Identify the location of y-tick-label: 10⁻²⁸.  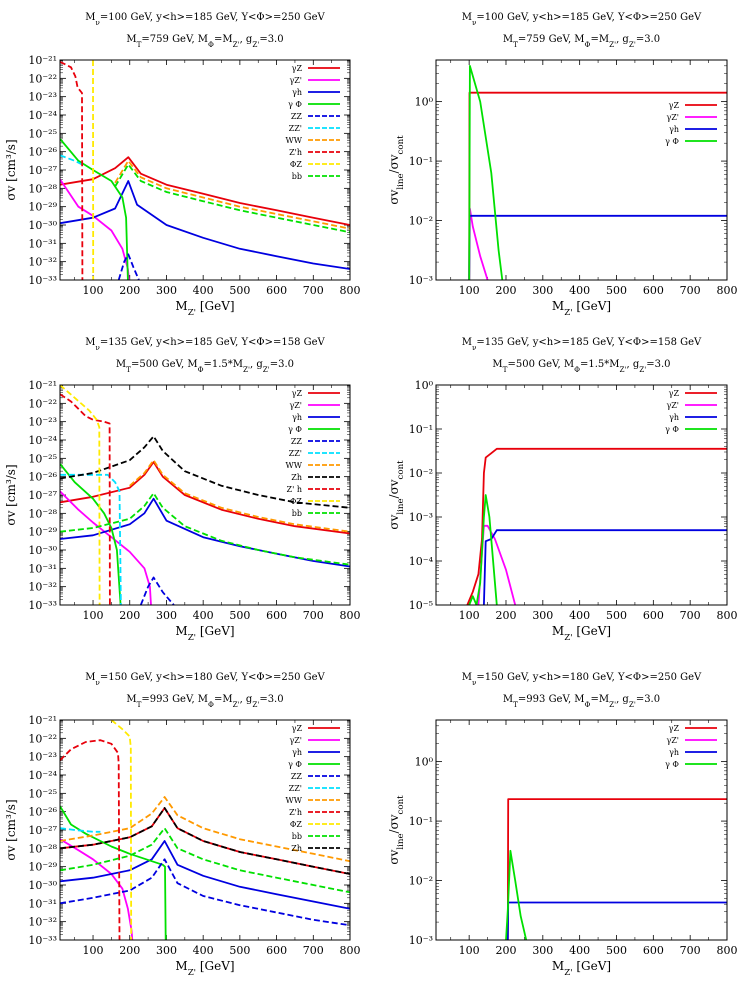
(42, 188).